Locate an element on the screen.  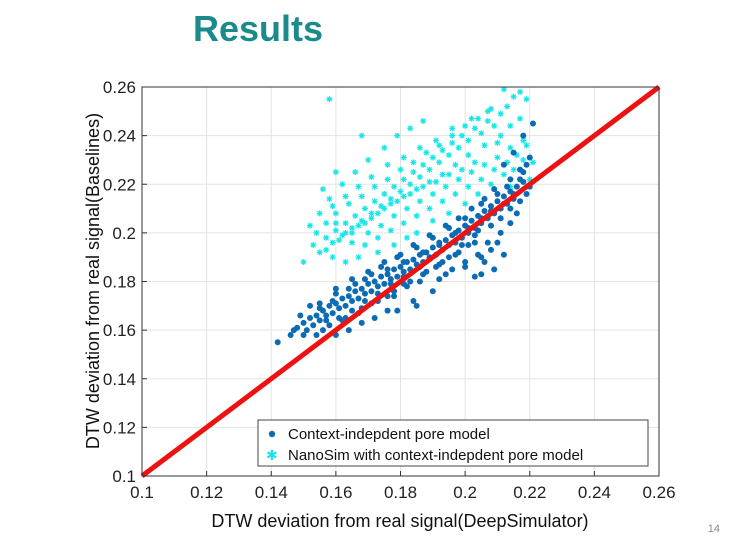
page-number: 14 is located at coordinates (713, 529).